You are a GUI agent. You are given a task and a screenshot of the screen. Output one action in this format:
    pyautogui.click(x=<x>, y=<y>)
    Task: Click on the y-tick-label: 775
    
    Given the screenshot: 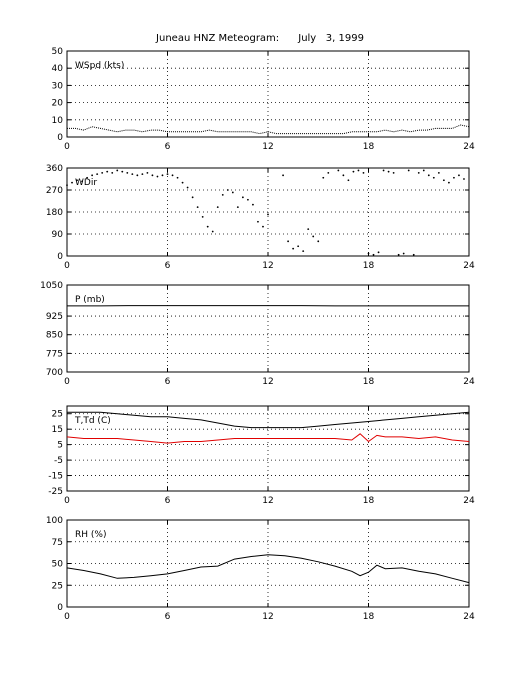 What is the action you would take?
    pyautogui.click(x=54, y=354)
    